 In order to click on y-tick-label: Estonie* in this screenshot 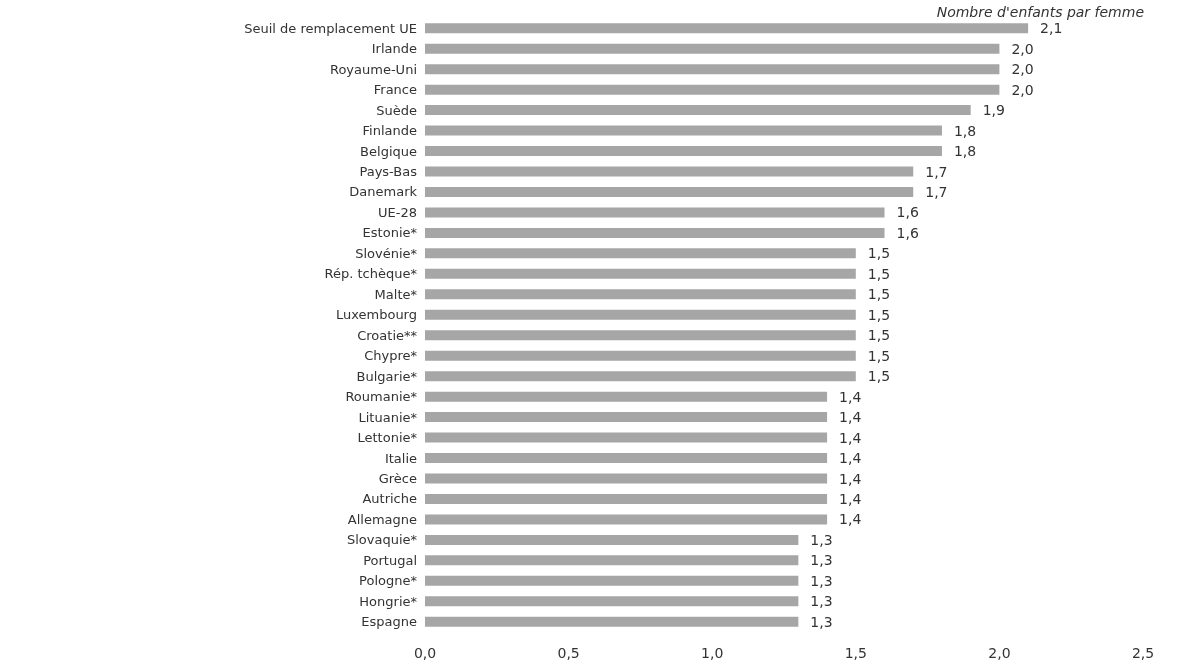, I will do `click(390, 233)`.